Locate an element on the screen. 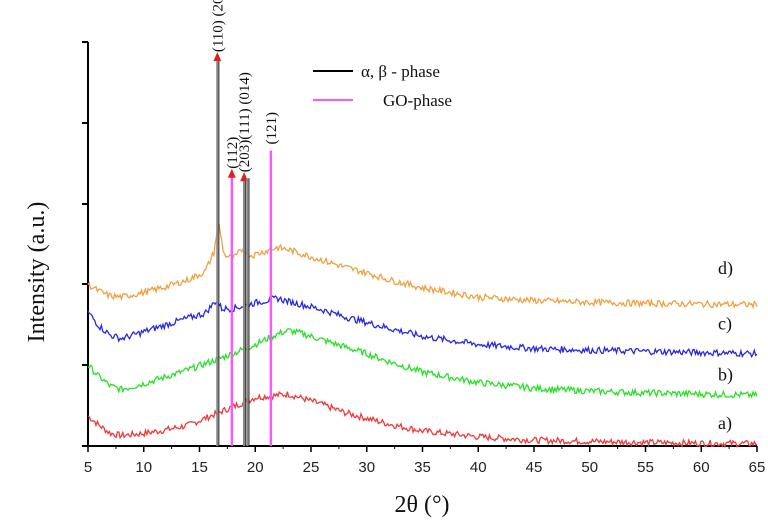 Image resolution: width=768 pixels, height=522 pixels. series-line-c is located at coordinates (422, 327).